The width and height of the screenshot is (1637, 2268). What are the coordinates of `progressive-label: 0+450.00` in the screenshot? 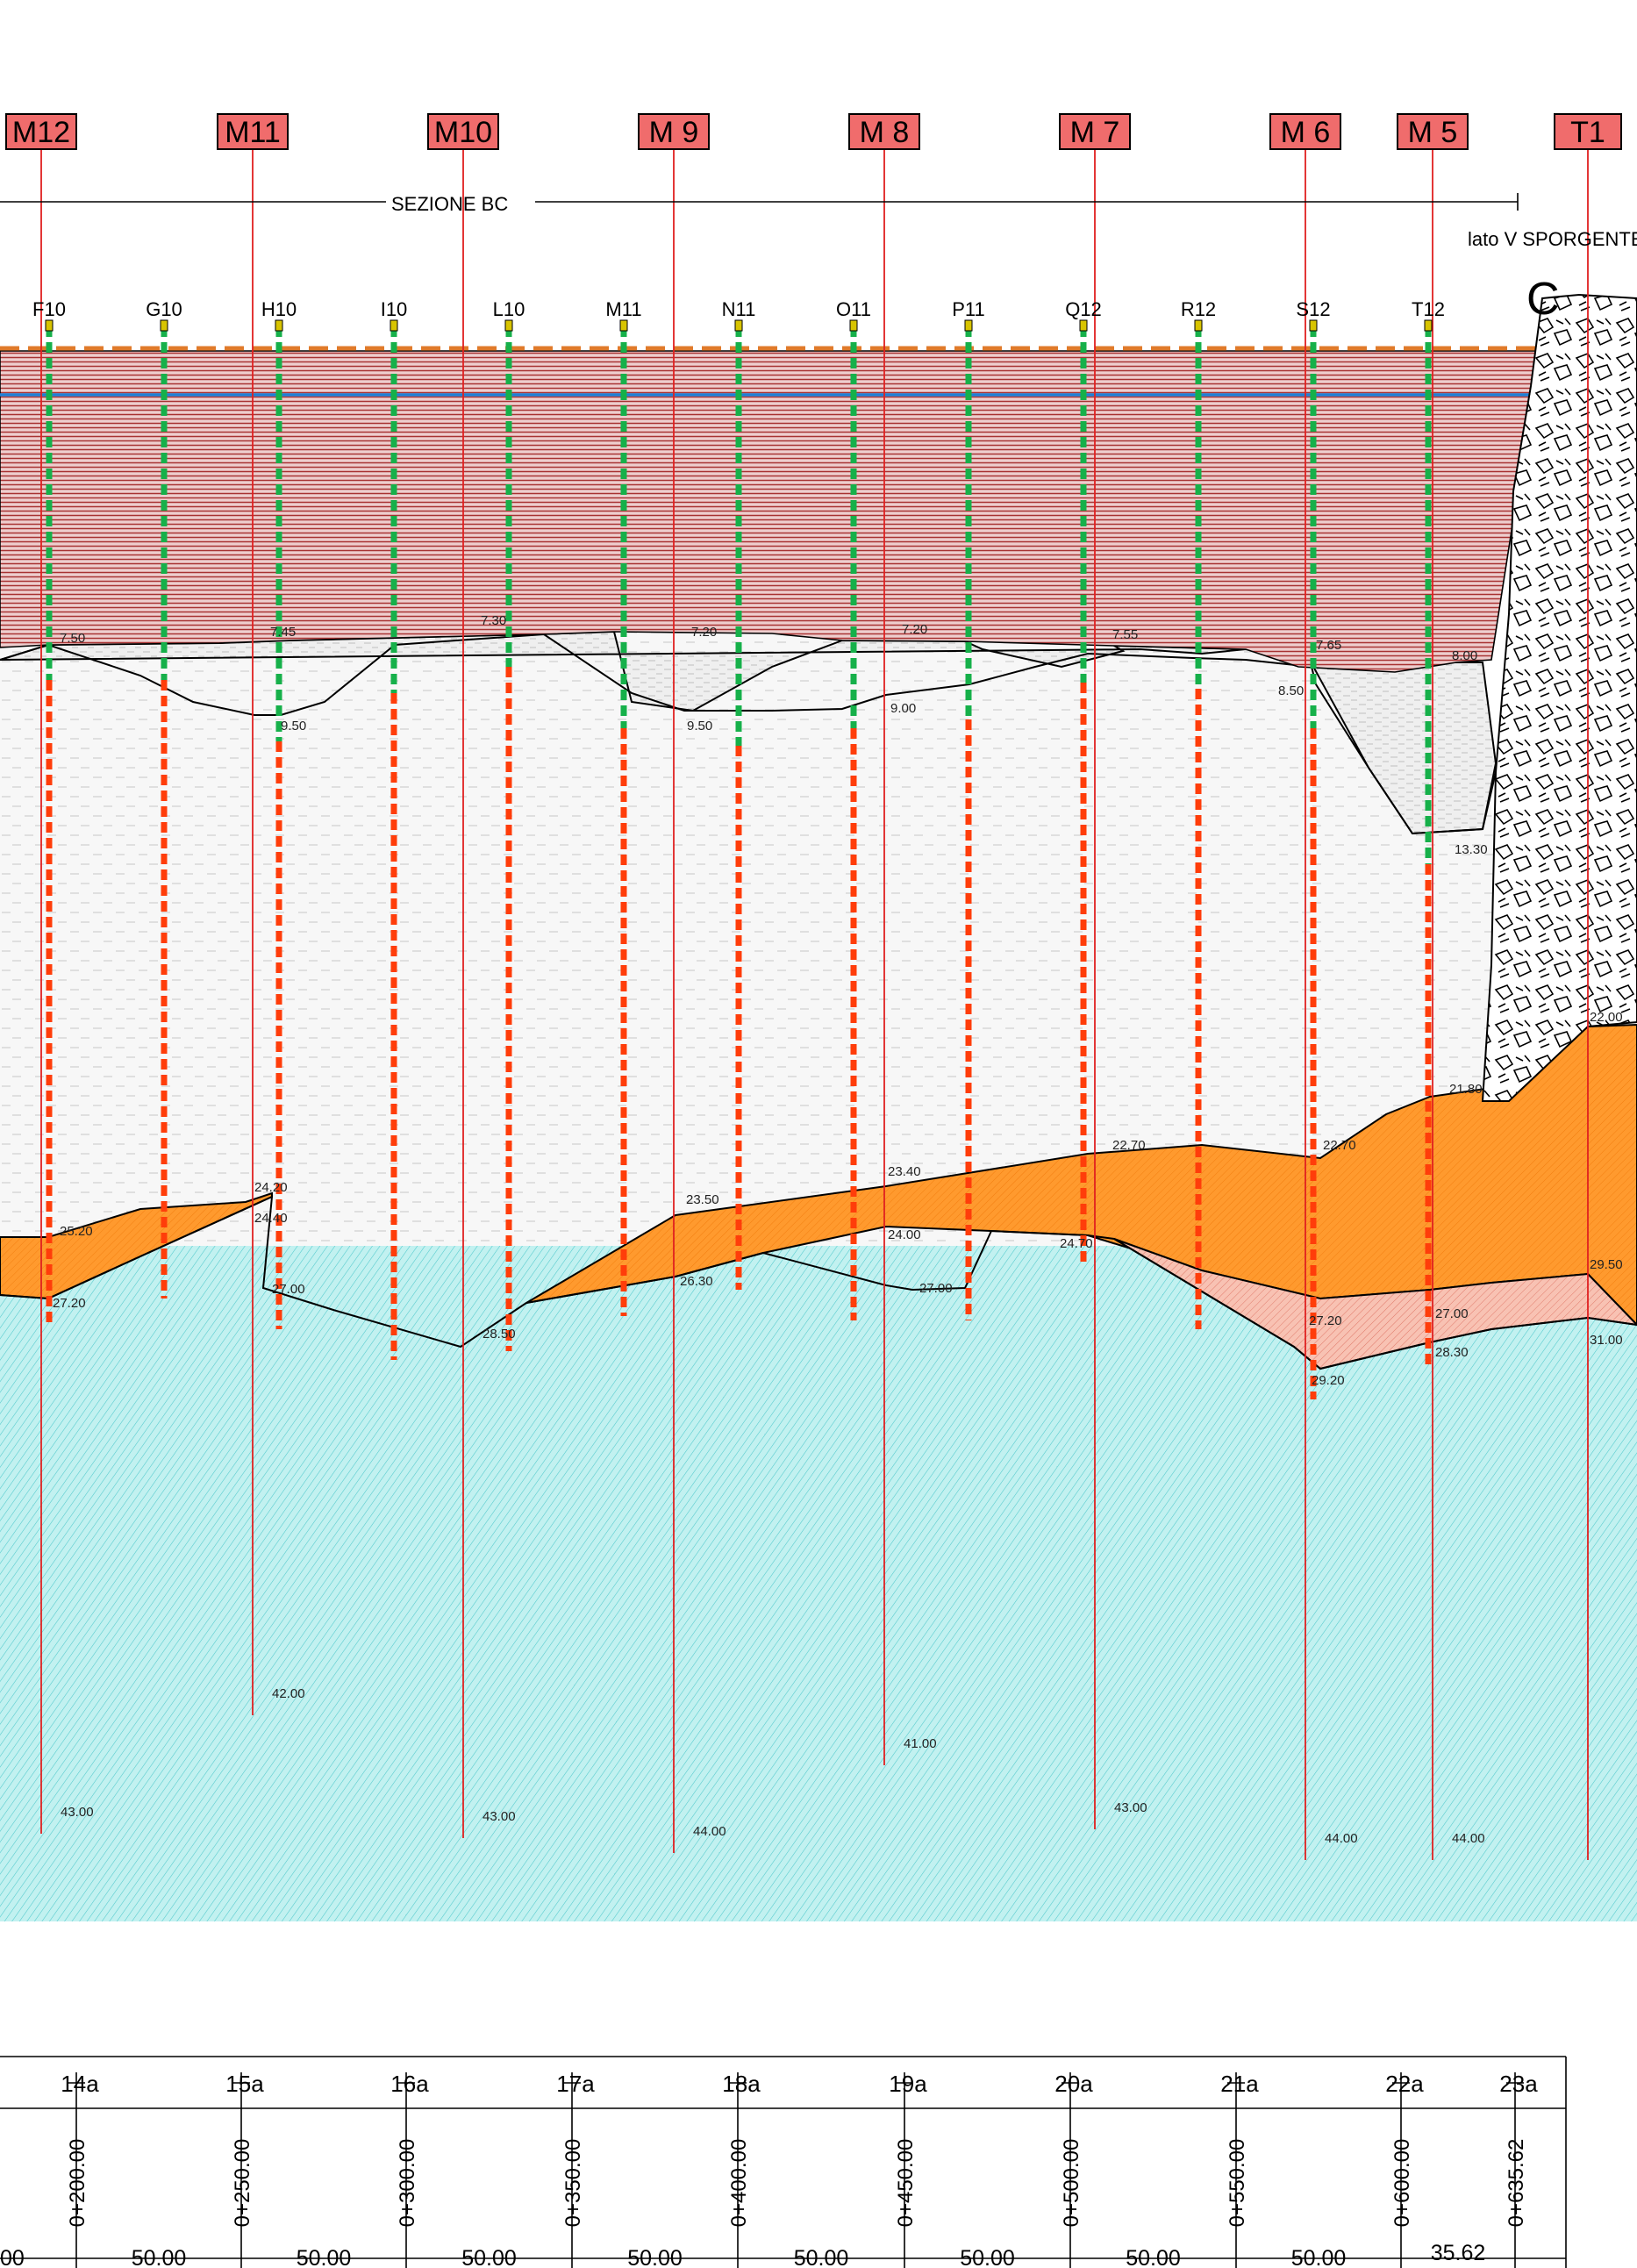 It's located at (906, 2183).